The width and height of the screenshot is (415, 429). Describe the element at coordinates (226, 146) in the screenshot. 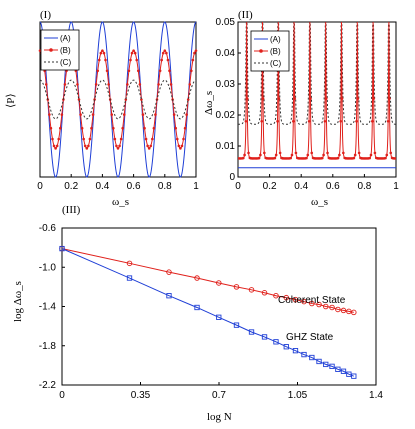

I see `panel-2-ytick-label: 0.01` at that location.